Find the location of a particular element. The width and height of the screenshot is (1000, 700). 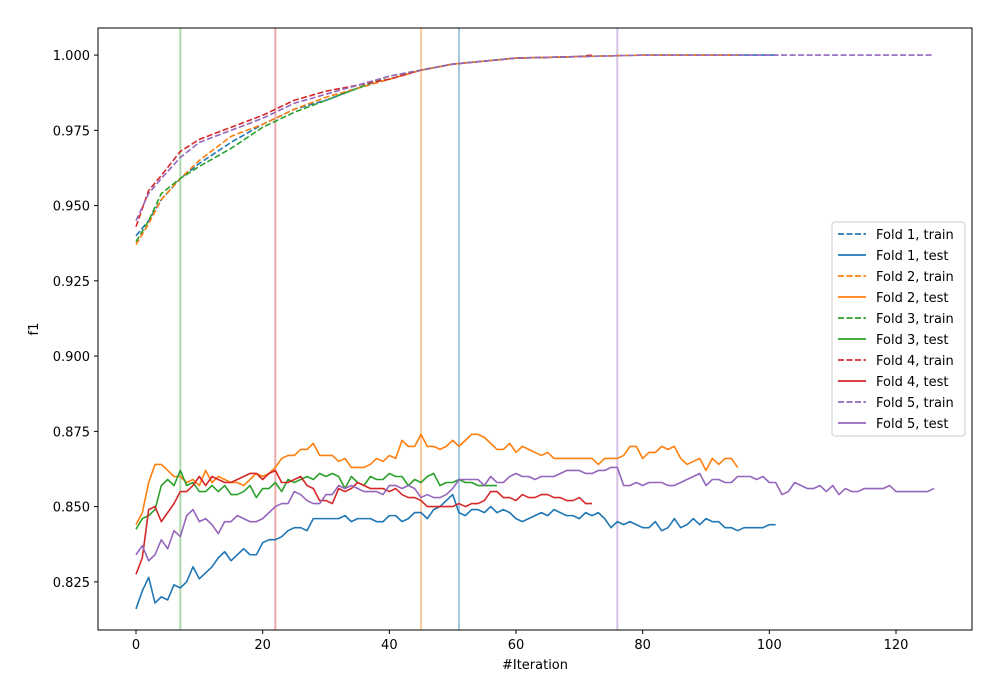

x-tick-label: 0 is located at coordinates (136, 645).